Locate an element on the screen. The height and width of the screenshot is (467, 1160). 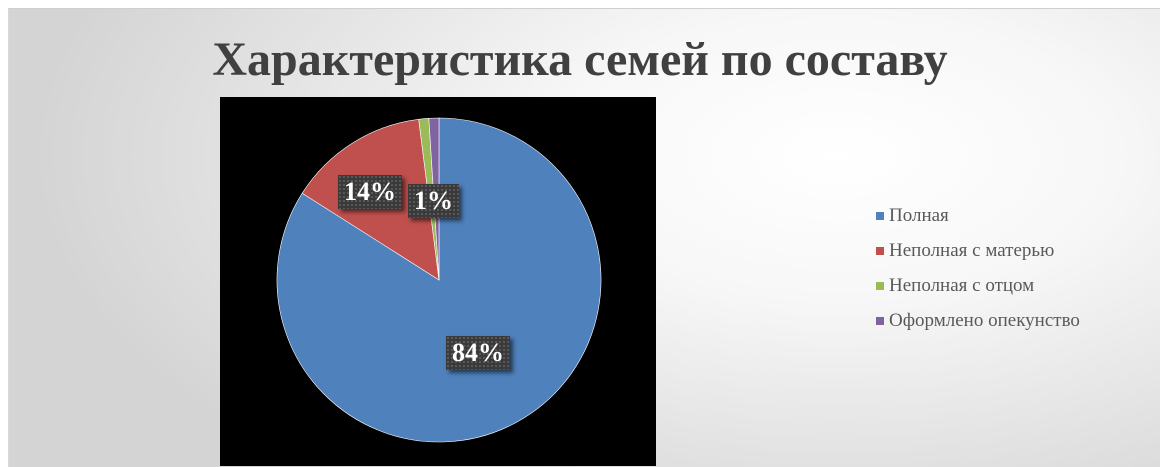
legend-item-opekunstvo: Оформлено опекунство is located at coordinates (1011, 320).